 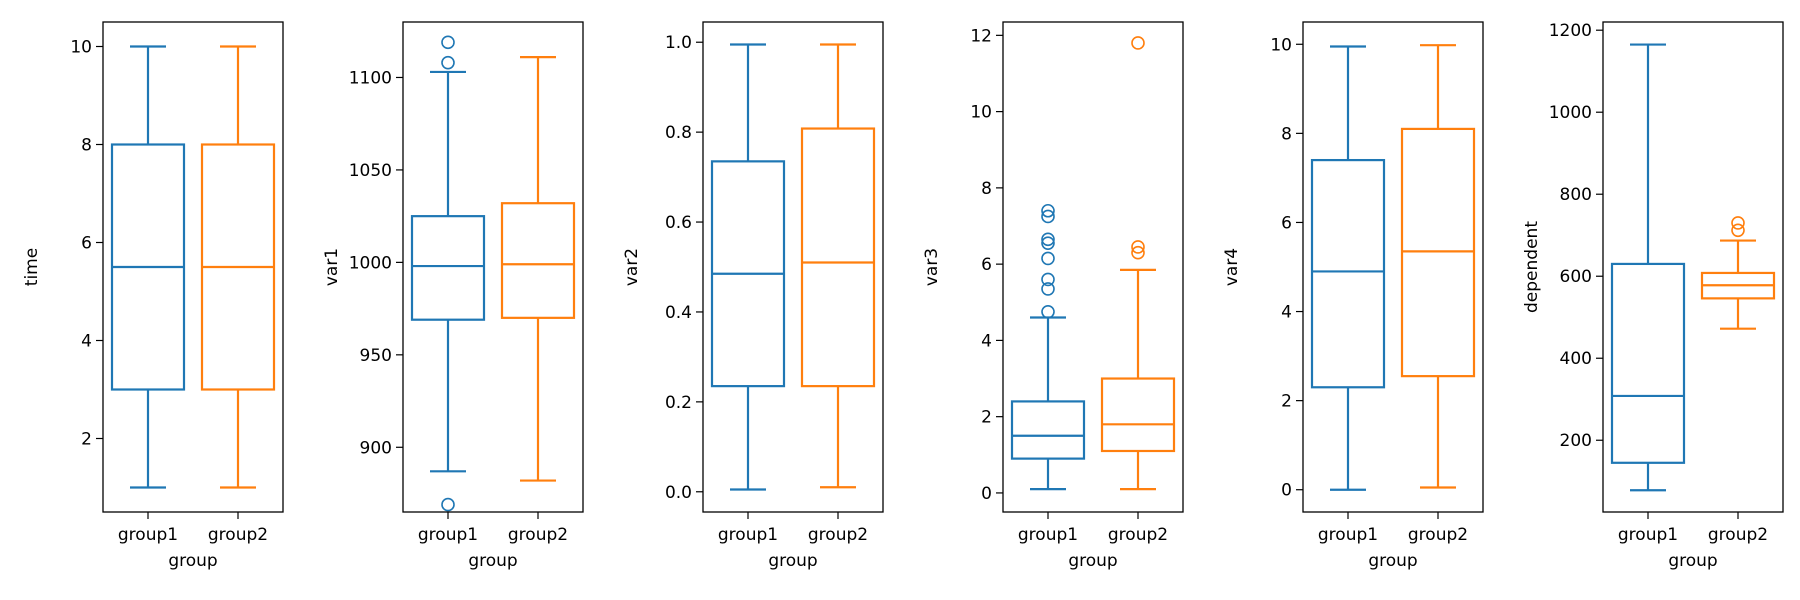 I want to click on subplot-var3: 0 2 4 6 8 10 12 group1 group2 group var3, so click(x=1053, y=296).